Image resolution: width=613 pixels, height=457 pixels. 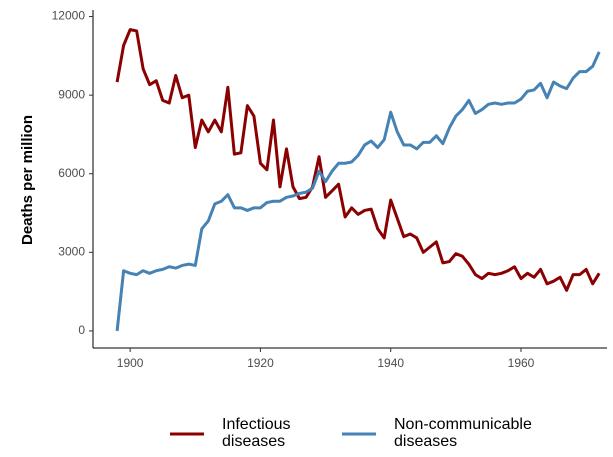 I want to click on x-tick-label: 1960, so click(x=521, y=363).